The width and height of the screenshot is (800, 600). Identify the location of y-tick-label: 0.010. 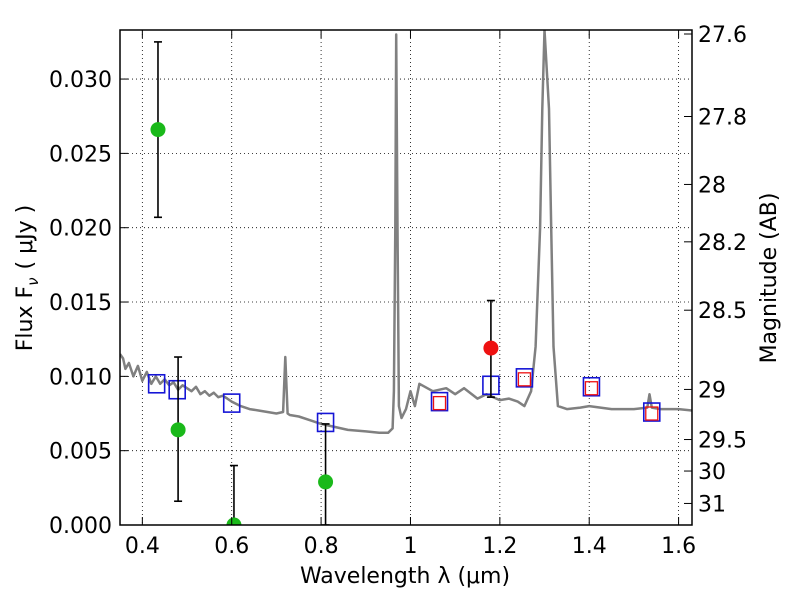
(80, 377).